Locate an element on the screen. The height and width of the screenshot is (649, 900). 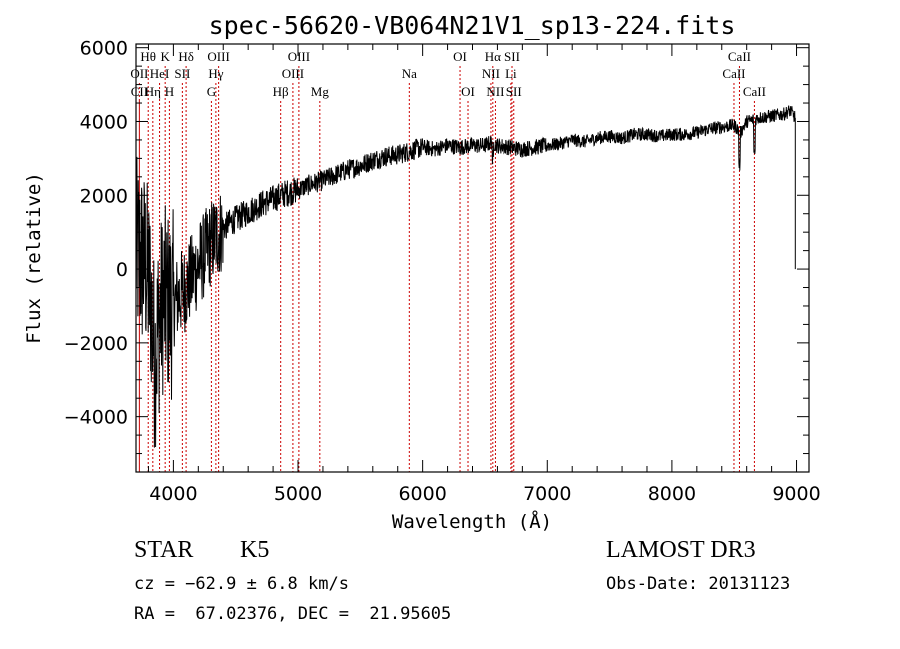
line-marker-label: Hβ is located at coordinates (281, 91).